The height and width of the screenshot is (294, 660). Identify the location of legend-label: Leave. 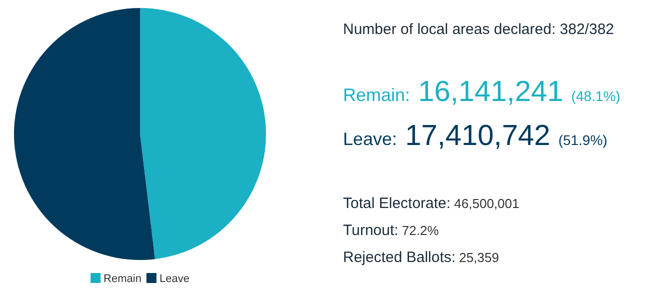
(174, 279).